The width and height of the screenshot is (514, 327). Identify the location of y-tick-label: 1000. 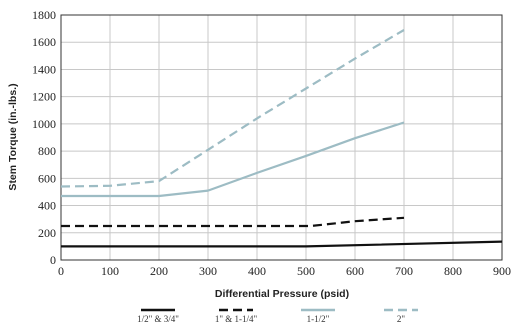
(44, 124).